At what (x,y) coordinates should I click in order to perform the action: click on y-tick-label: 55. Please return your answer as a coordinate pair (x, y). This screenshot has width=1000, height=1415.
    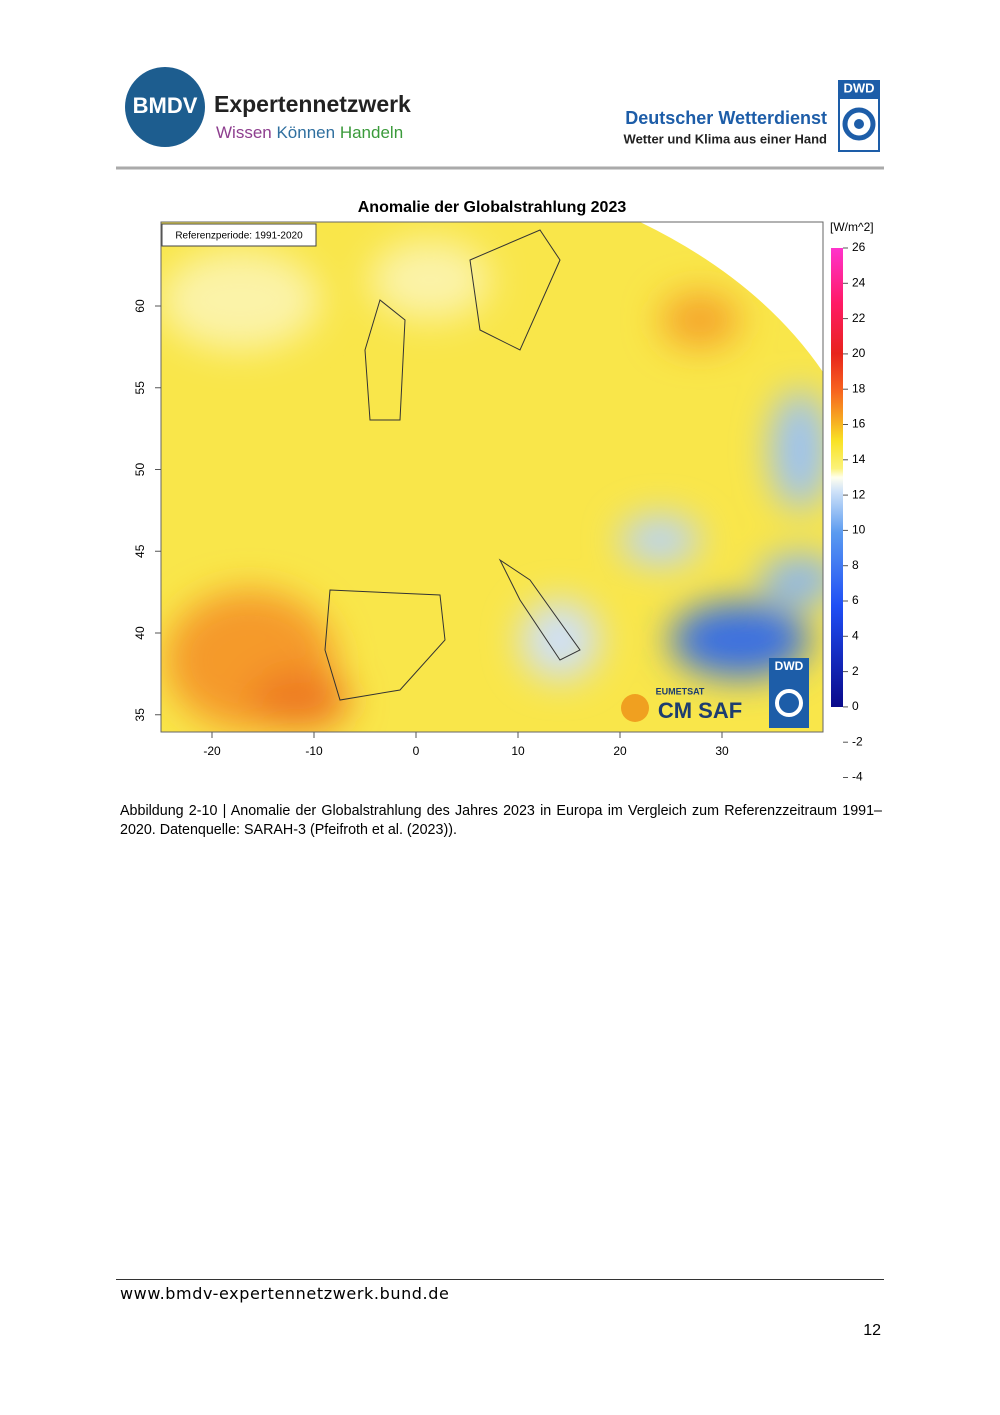
    Looking at the image, I should click on (140, 388).